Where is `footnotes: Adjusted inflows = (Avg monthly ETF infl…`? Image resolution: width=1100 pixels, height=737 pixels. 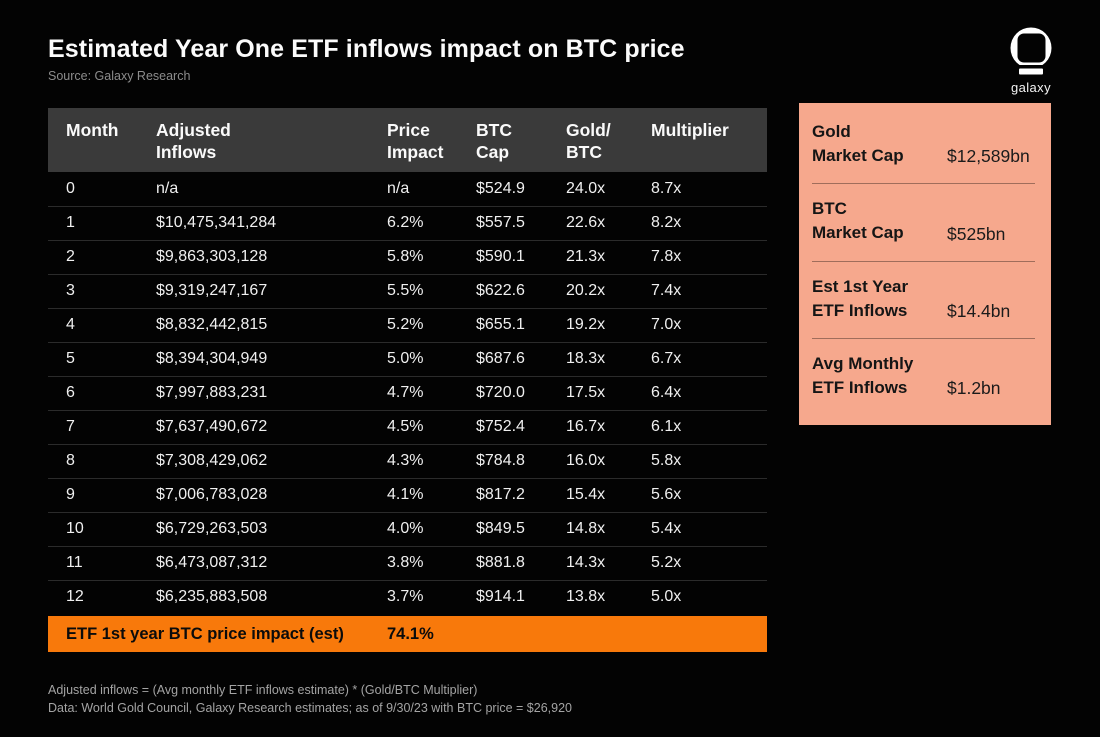 footnotes: Adjusted inflows = (Avg monthly ETF infl… is located at coordinates (310, 699).